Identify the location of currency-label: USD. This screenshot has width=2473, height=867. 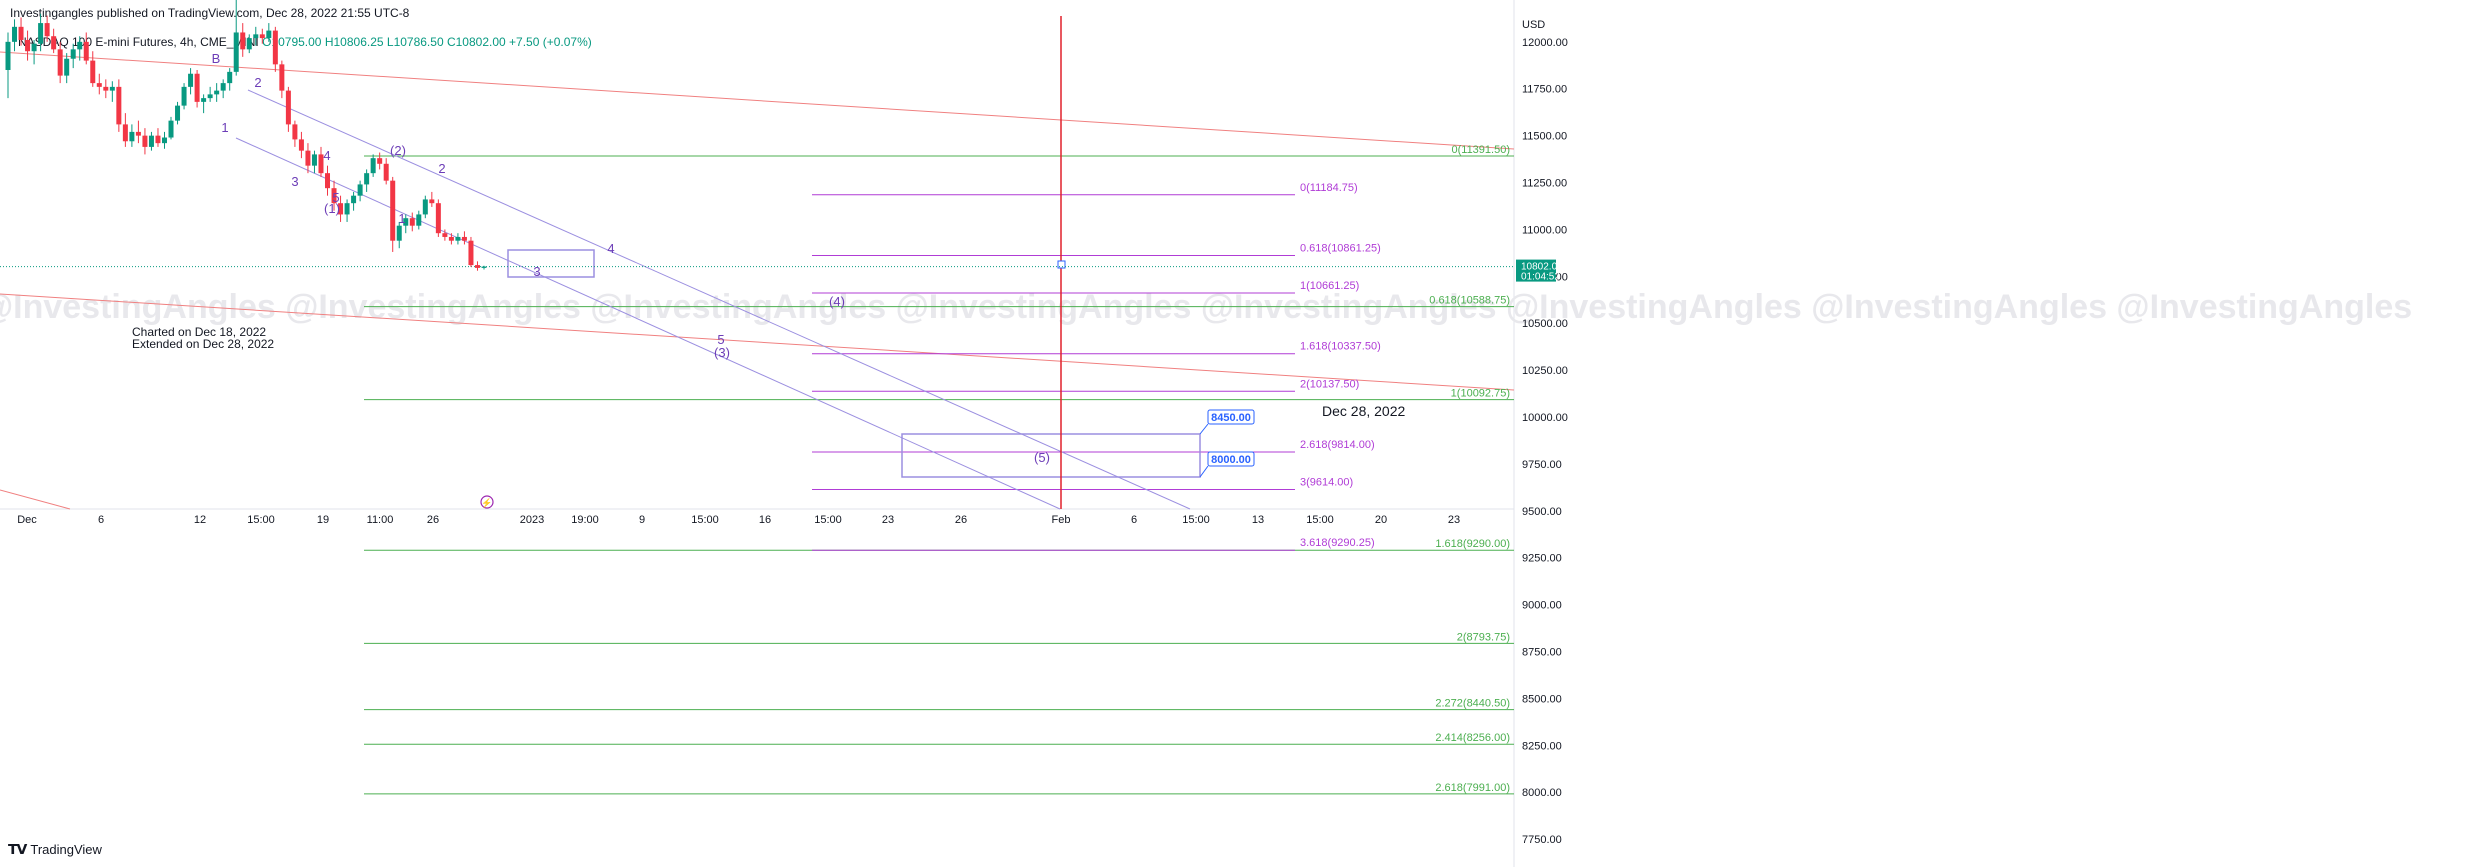
(1533, 25).